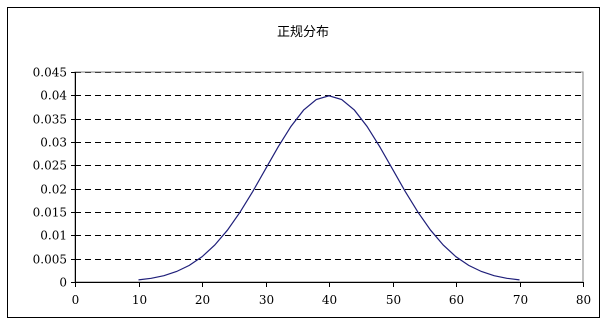  What do you see at coordinates (583, 300) in the screenshot?
I see `x-tick-label: 80` at bounding box center [583, 300].